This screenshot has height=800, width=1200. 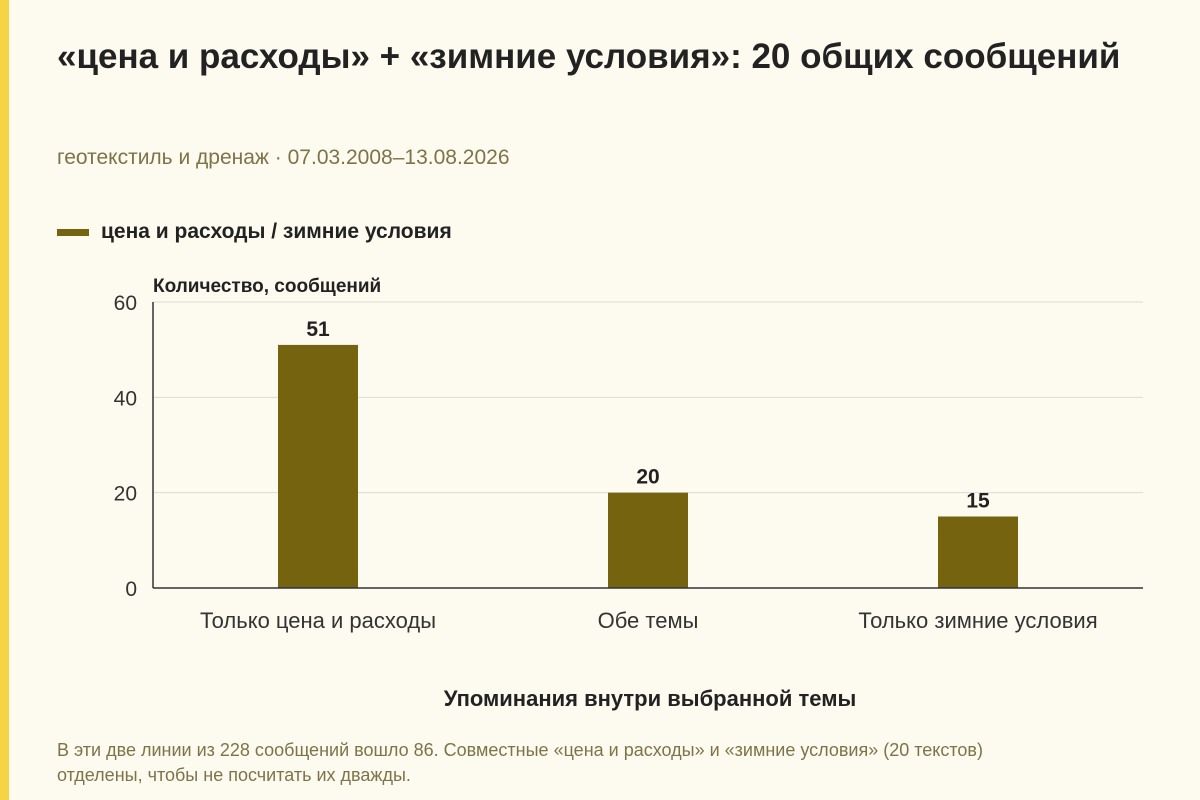 I want to click on x-tick-label: Обе темы, so click(x=648, y=620).